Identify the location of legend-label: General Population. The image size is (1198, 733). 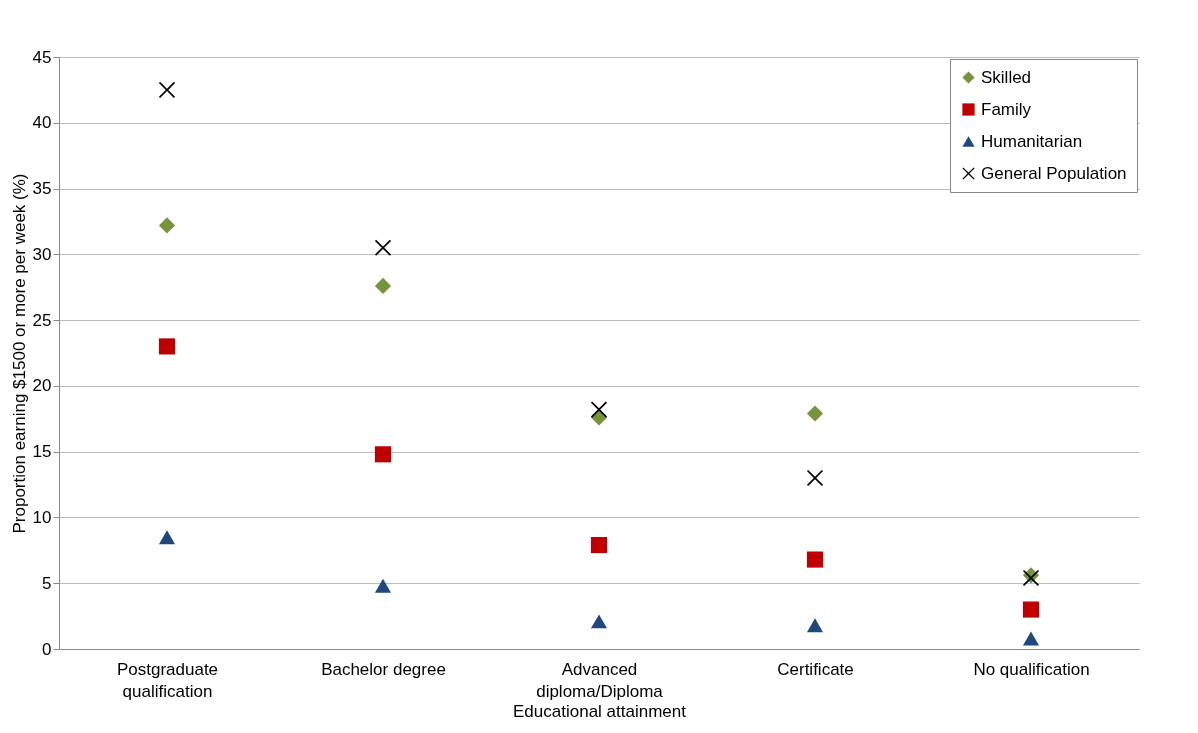
(1054, 173).